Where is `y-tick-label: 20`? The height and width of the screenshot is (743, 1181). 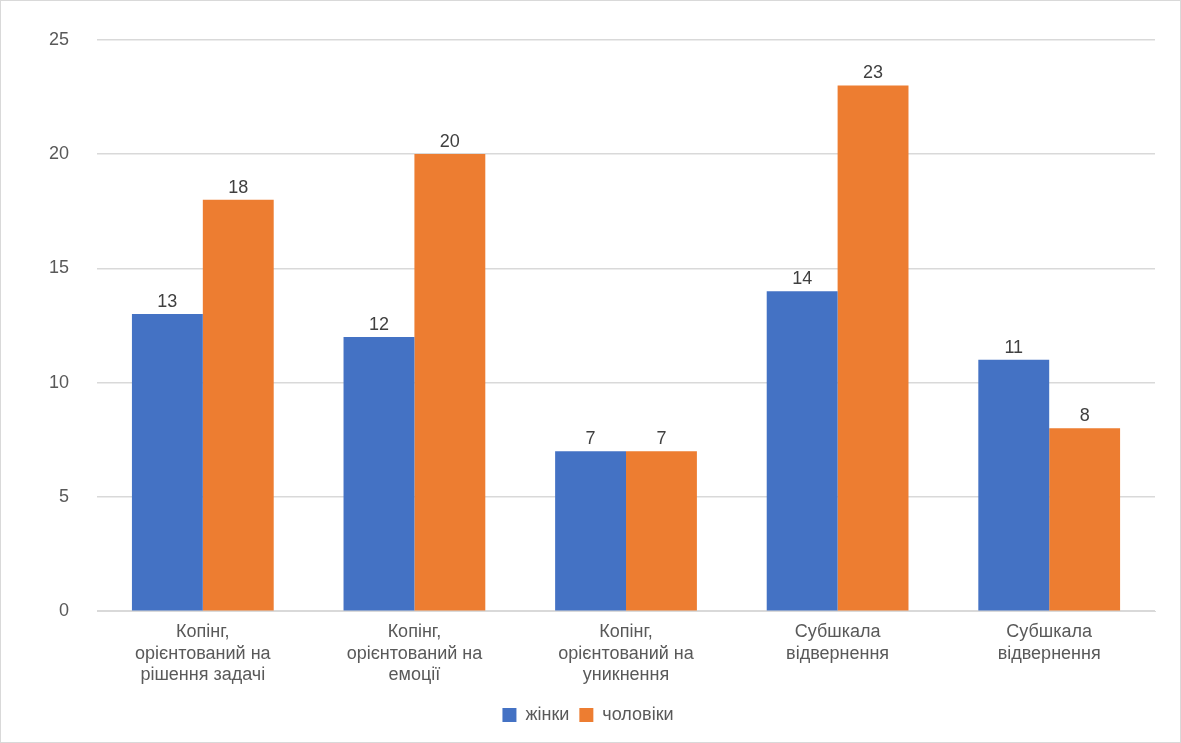 y-tick-label: 20 is located at coordinates (59, 153).